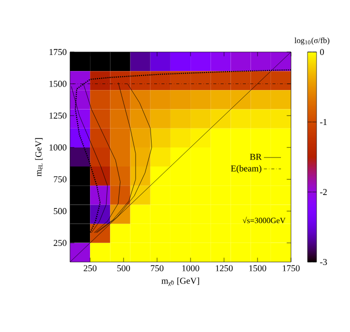  Describe the element at coordinates (60, 179) in the screenshot. I see `y-tick-label: 750` at that location.